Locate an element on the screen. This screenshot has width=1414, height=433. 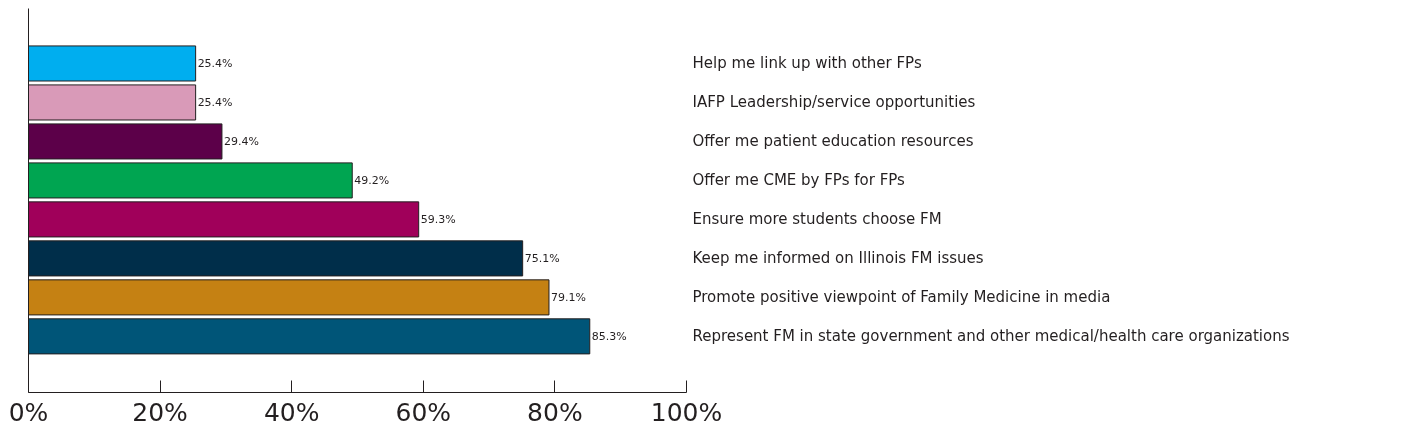
y-tick-label: Promote positive viewpoint of Family Medicine in media is located at coordinates (901, 297).